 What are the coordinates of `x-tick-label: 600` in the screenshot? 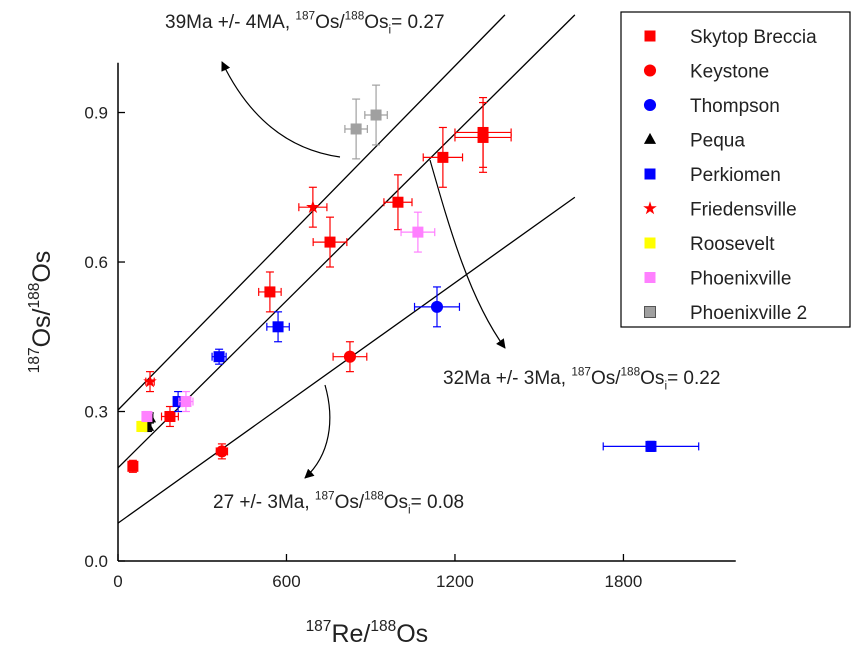 It's located at (286, 581).